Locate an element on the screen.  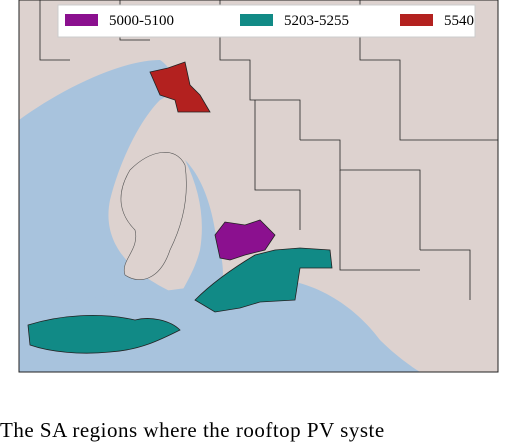
sea is located at coordinates (201, 230).